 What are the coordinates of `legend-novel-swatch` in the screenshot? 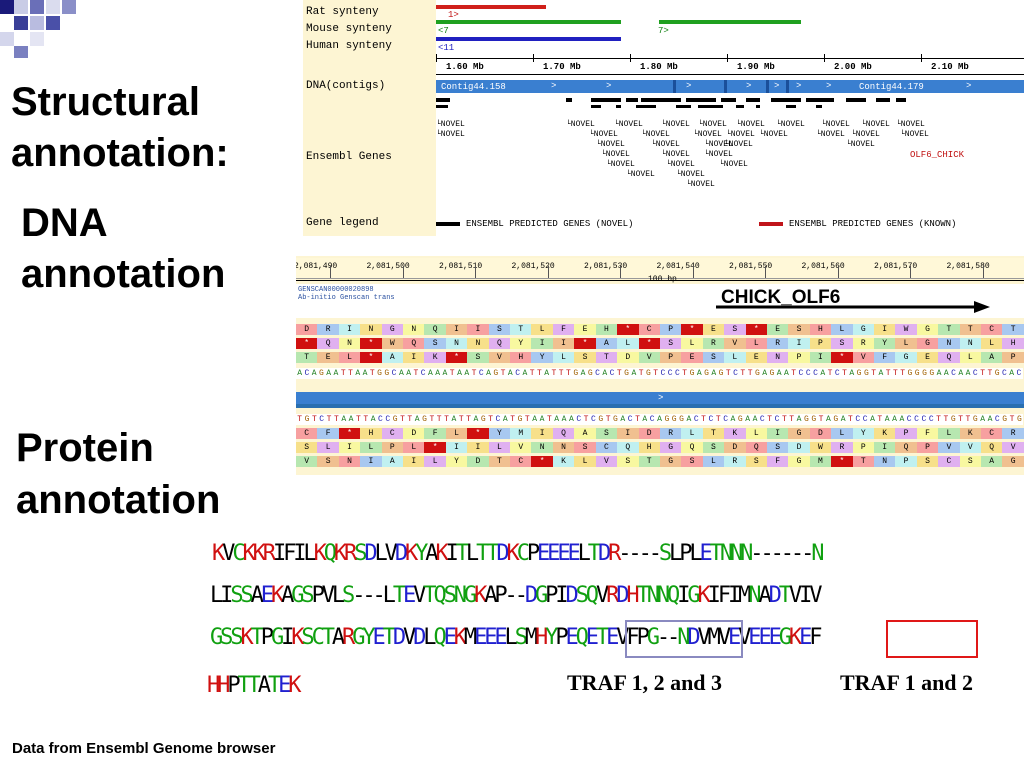 It's located at (448, 224).